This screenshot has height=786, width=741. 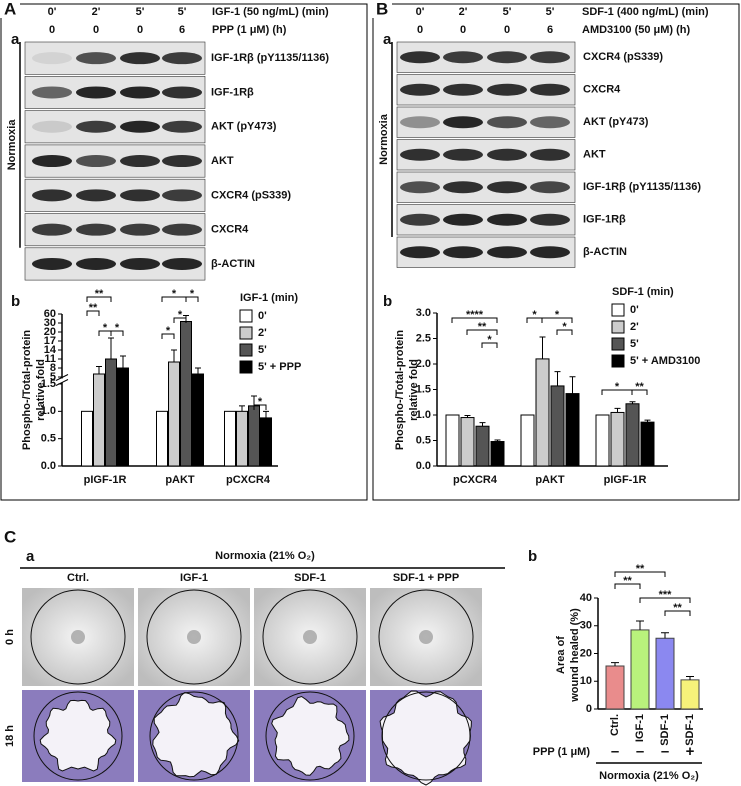 What do you see at coordinates (48, 411) in the screenshot?
I see `y-tick-label: 1.0` at bounding box center [48, 411].